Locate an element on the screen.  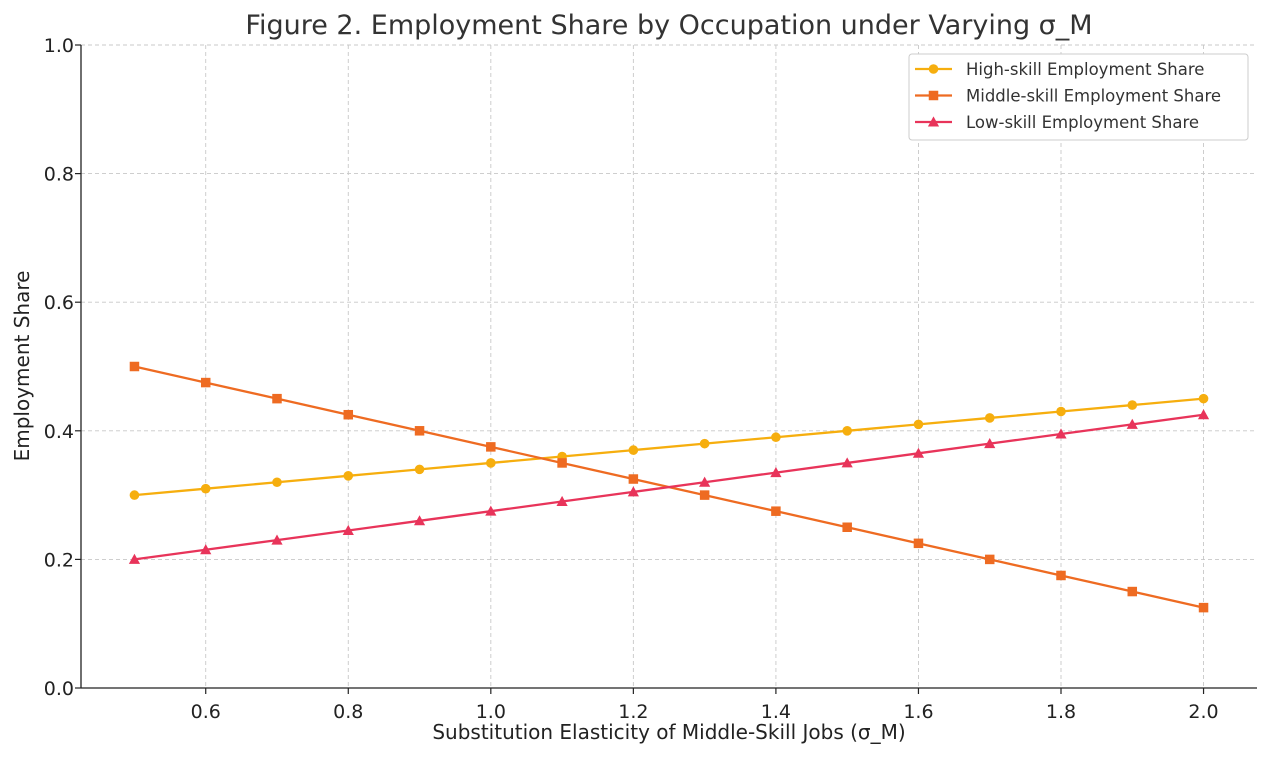
series-line is located at coordinates (669, 447).